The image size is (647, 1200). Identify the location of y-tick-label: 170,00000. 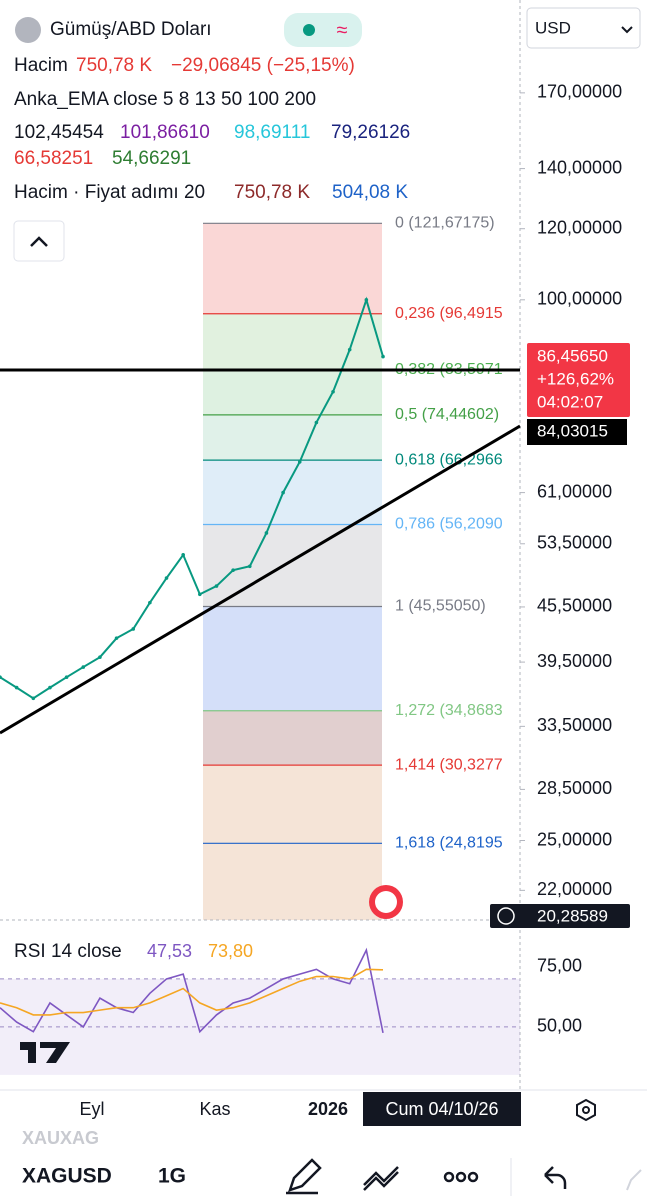
(579, 92).